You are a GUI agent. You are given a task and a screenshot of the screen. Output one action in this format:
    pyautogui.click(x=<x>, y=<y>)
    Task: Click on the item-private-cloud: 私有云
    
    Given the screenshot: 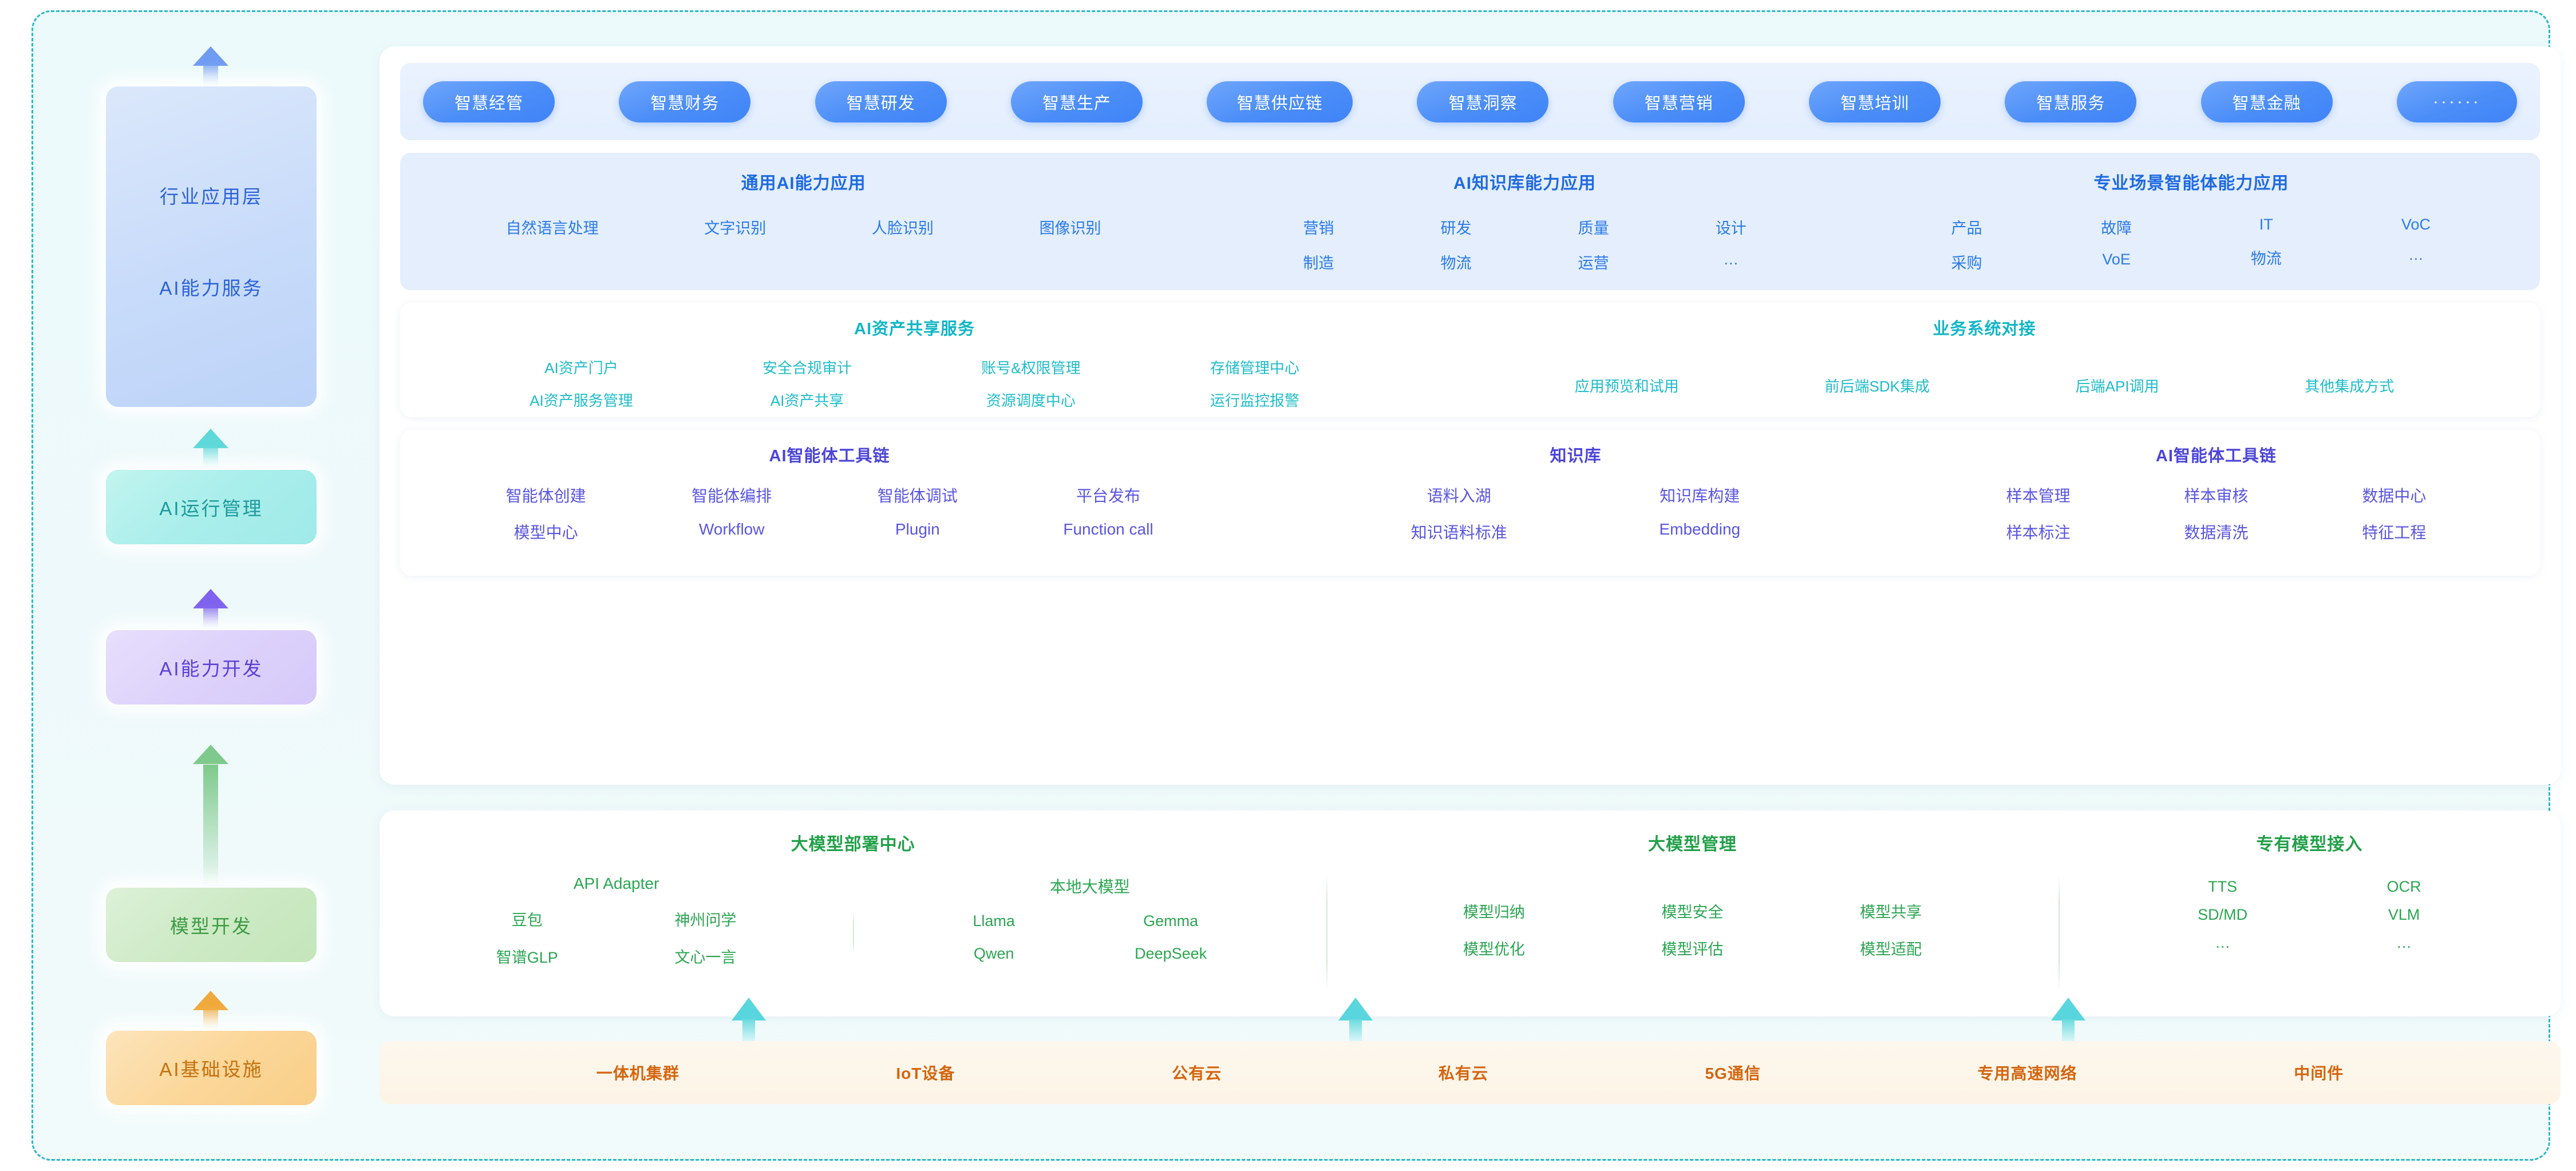 What is the action you would take?
    pyautogui.click(x=1463, y=1073)
    